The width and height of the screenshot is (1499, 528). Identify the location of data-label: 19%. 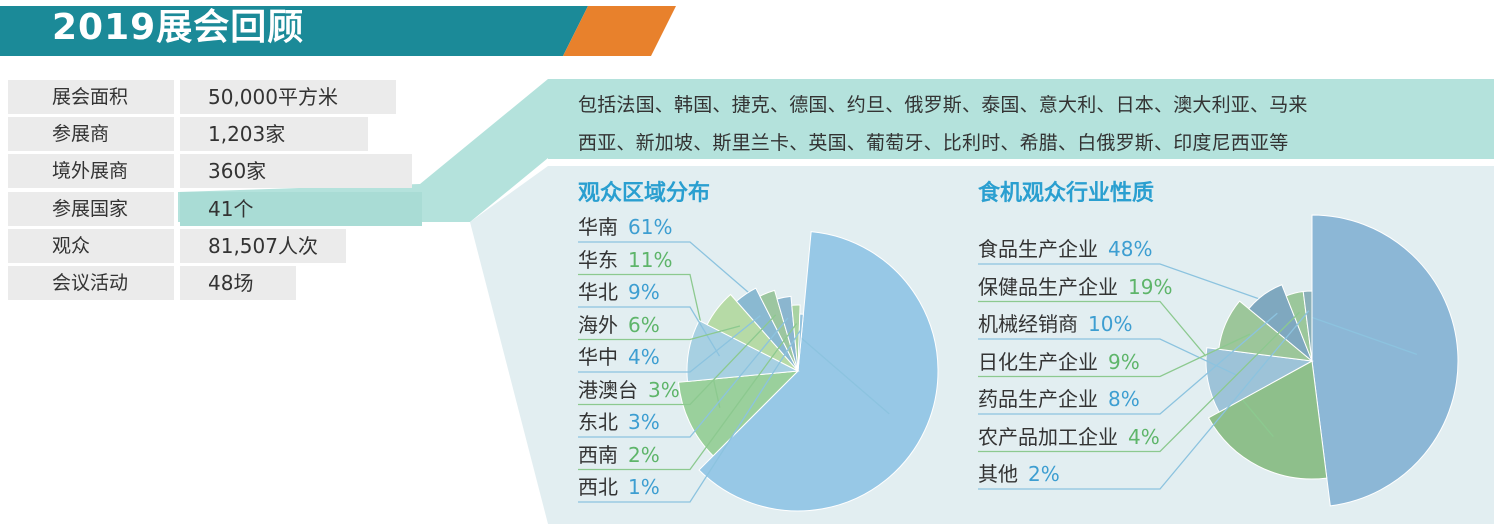
(1150, 286).